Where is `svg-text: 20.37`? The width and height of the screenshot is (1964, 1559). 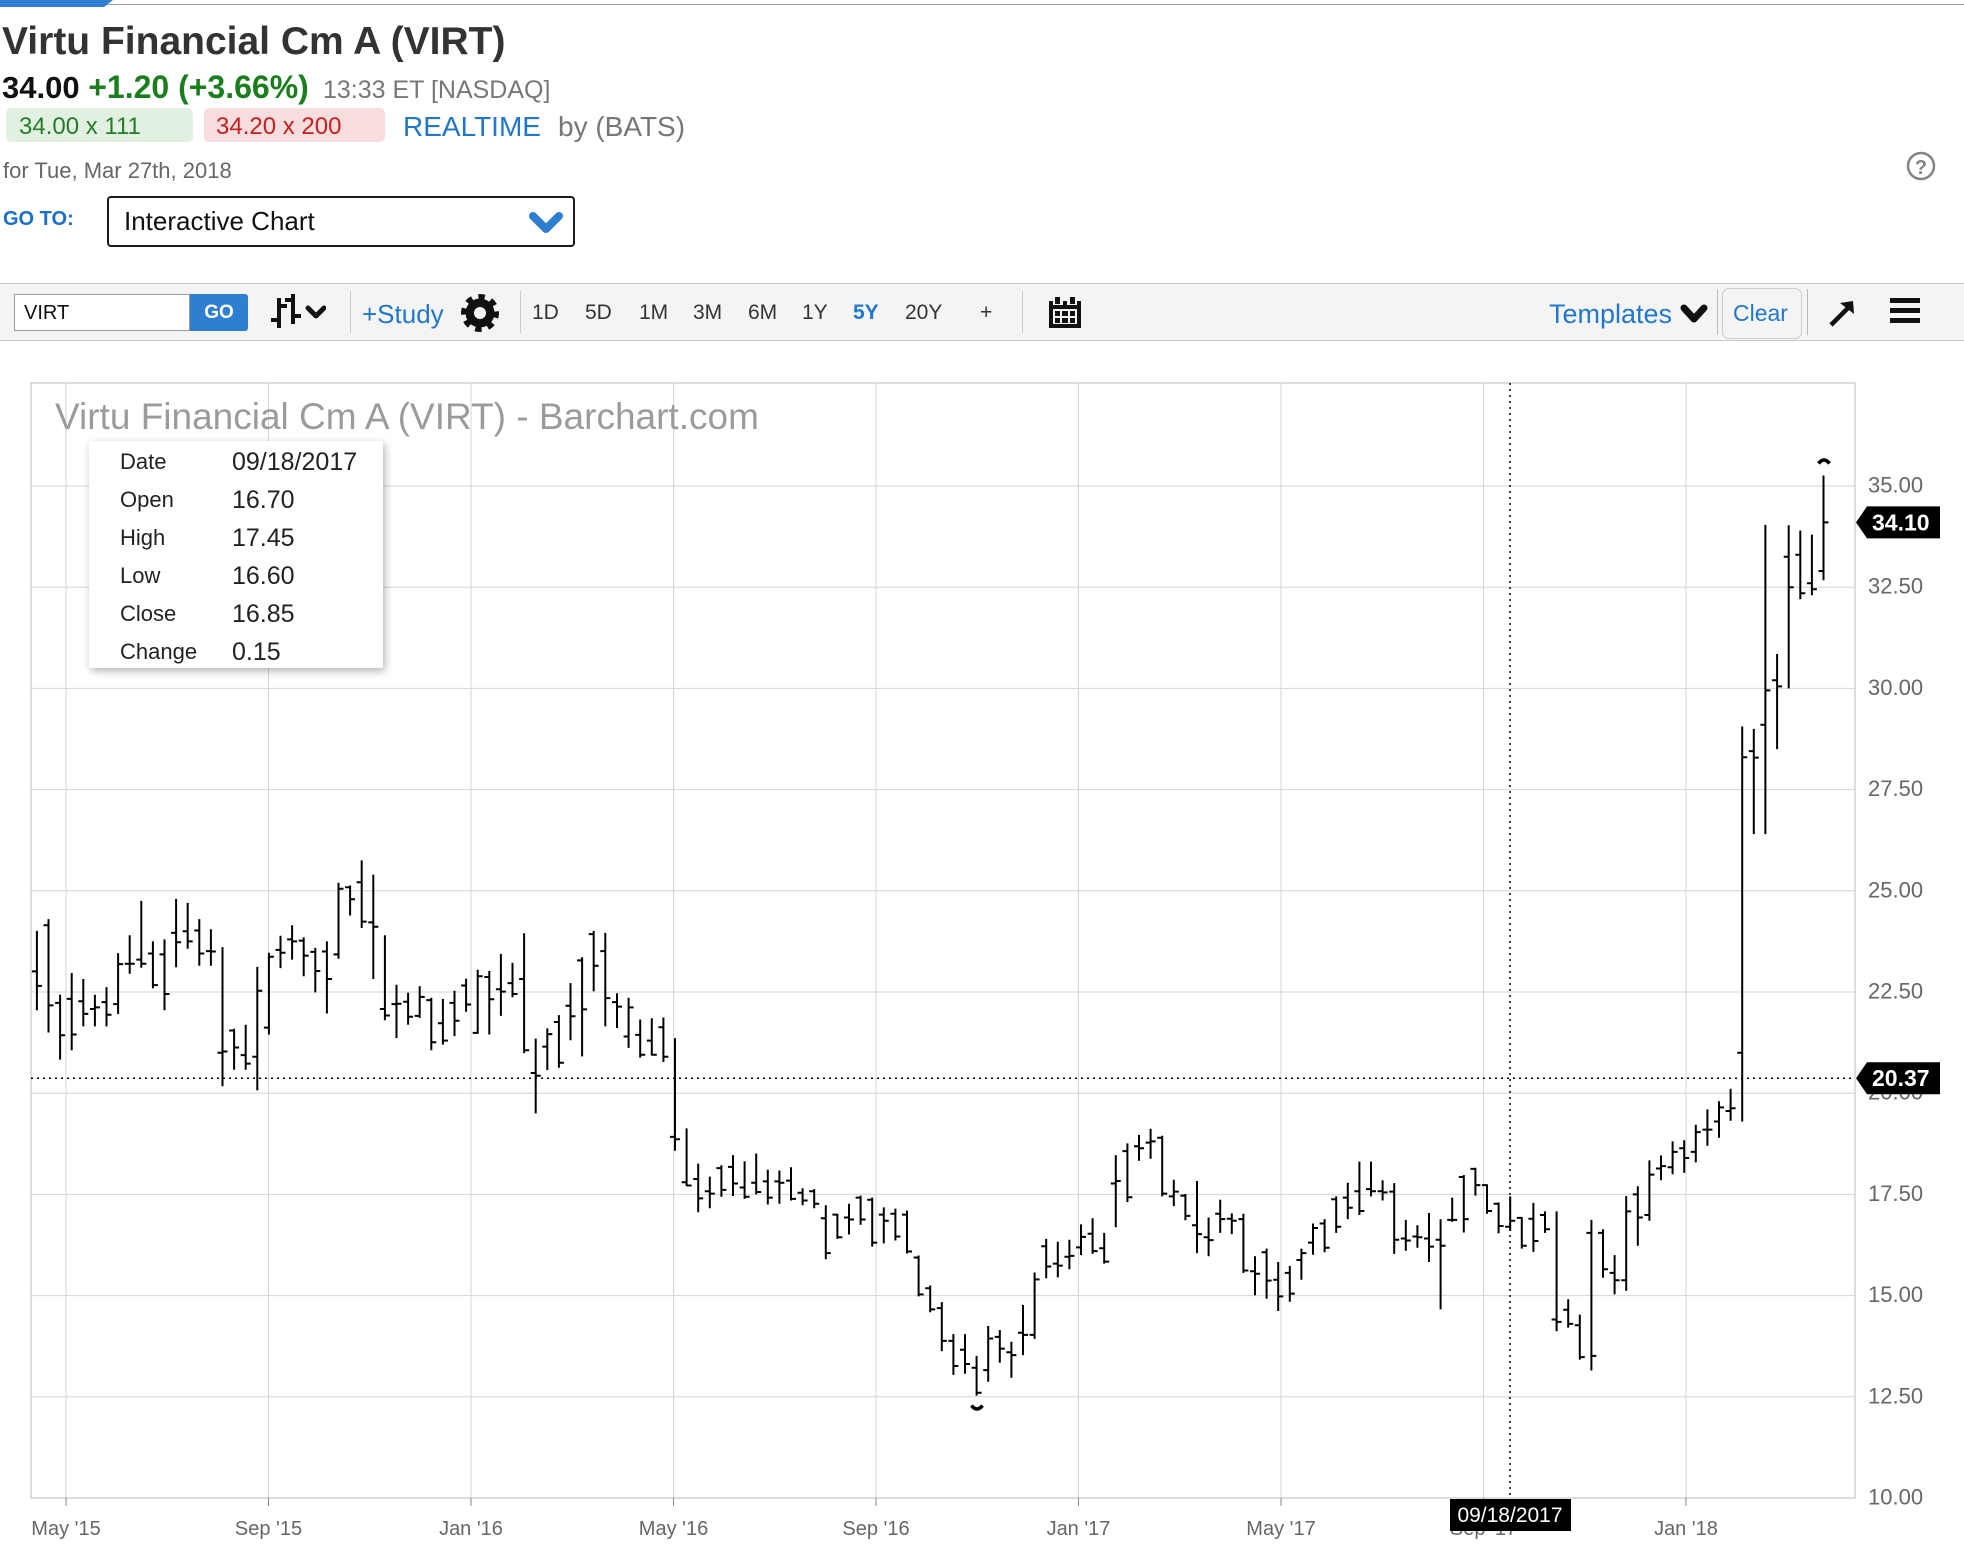 svg-text: 20.37 is located at coordinates (1901, 1078).